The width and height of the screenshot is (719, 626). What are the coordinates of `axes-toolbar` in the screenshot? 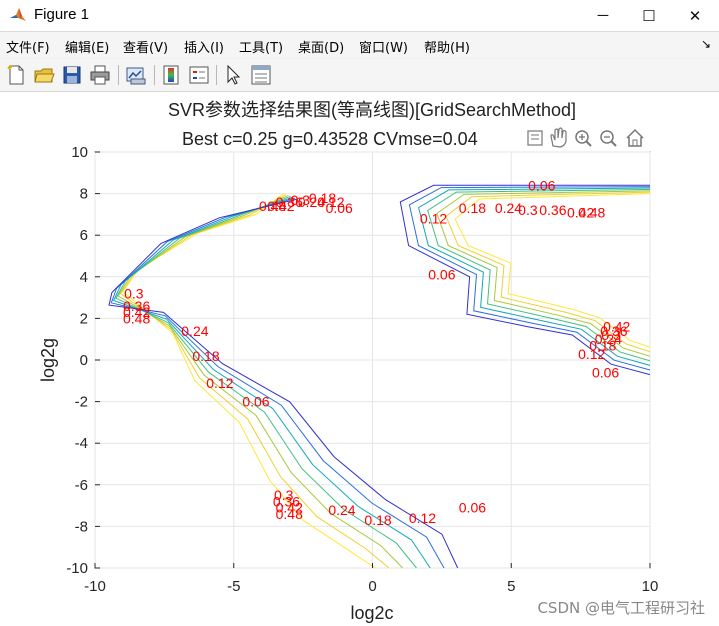 It's located at (587, 138).